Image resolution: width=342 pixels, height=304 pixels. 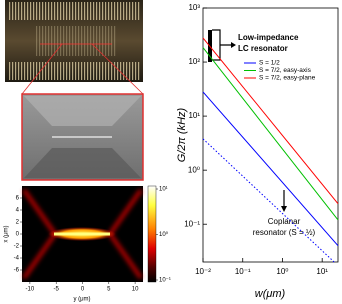 What do you see at coordinates (18, 199) in the screenshot?
I see `y-tick-label: 6` at bounding box center [18, 199].